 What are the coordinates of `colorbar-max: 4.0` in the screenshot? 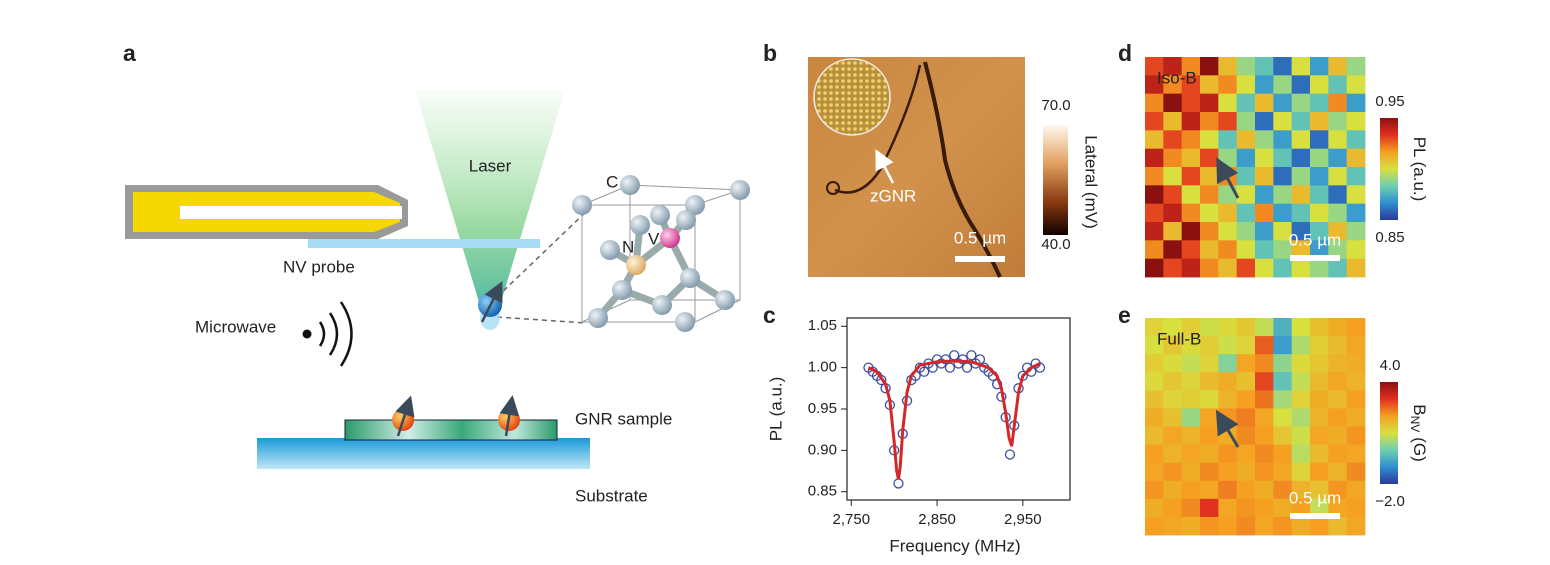 It's located at (1390, 365).